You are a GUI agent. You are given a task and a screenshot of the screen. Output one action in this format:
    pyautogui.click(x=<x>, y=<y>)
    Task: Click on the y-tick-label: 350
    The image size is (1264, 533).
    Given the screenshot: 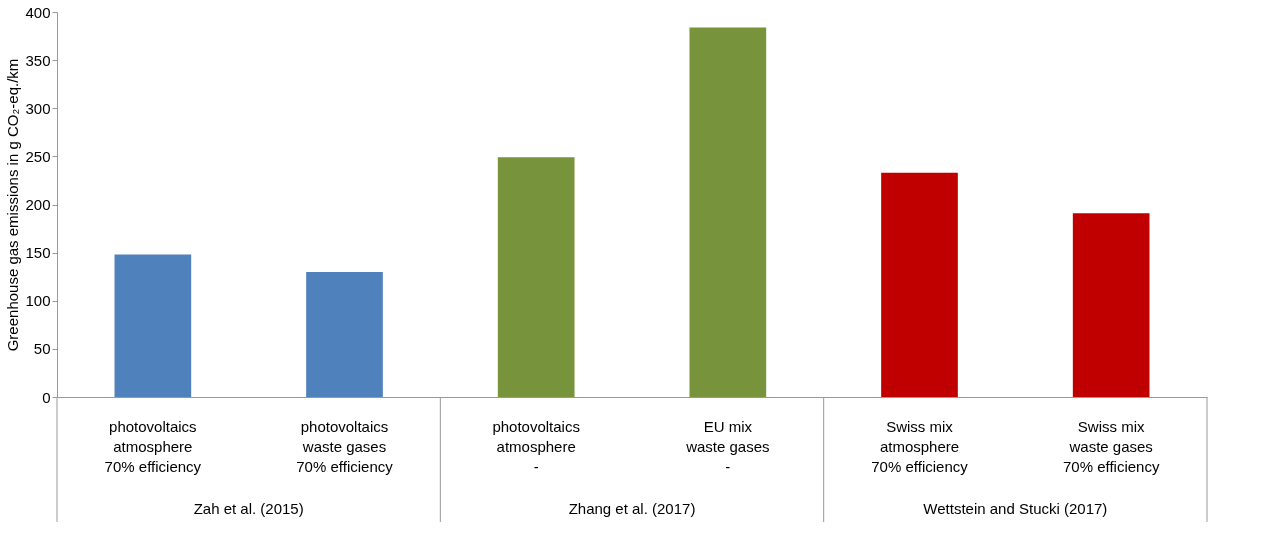 What is the action you would take?
    pyautogui.click(x=38, y=60)
    